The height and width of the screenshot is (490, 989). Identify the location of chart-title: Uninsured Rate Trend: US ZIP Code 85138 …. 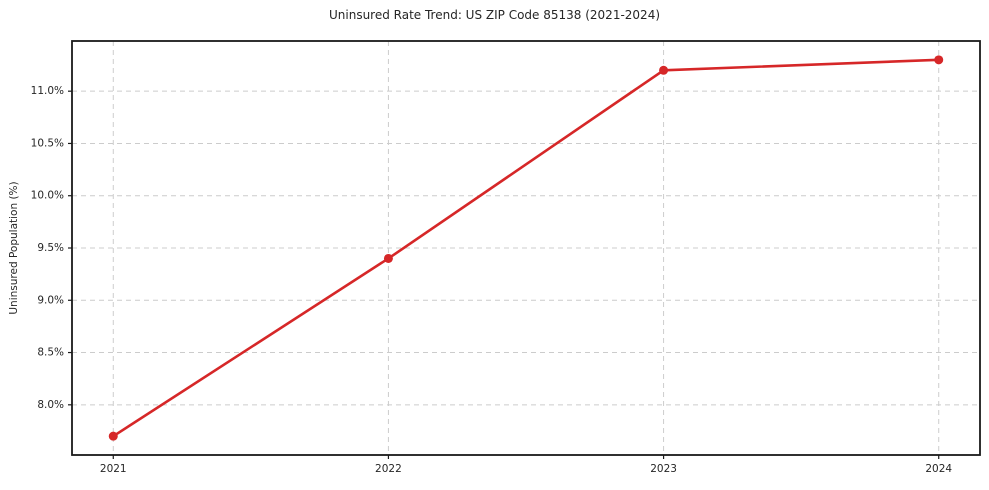
(494, 15).